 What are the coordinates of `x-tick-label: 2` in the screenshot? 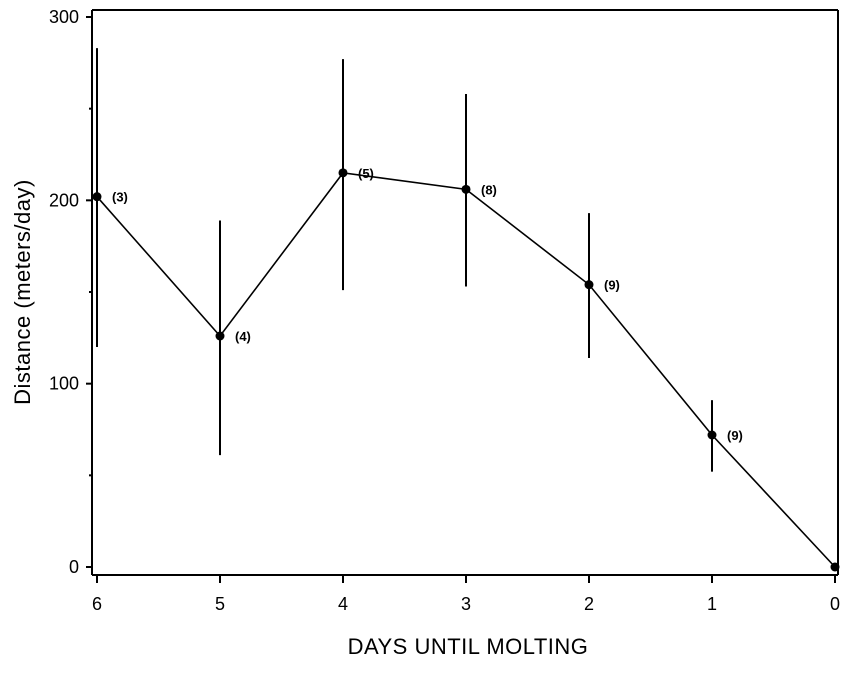 It's located at (589, 604).